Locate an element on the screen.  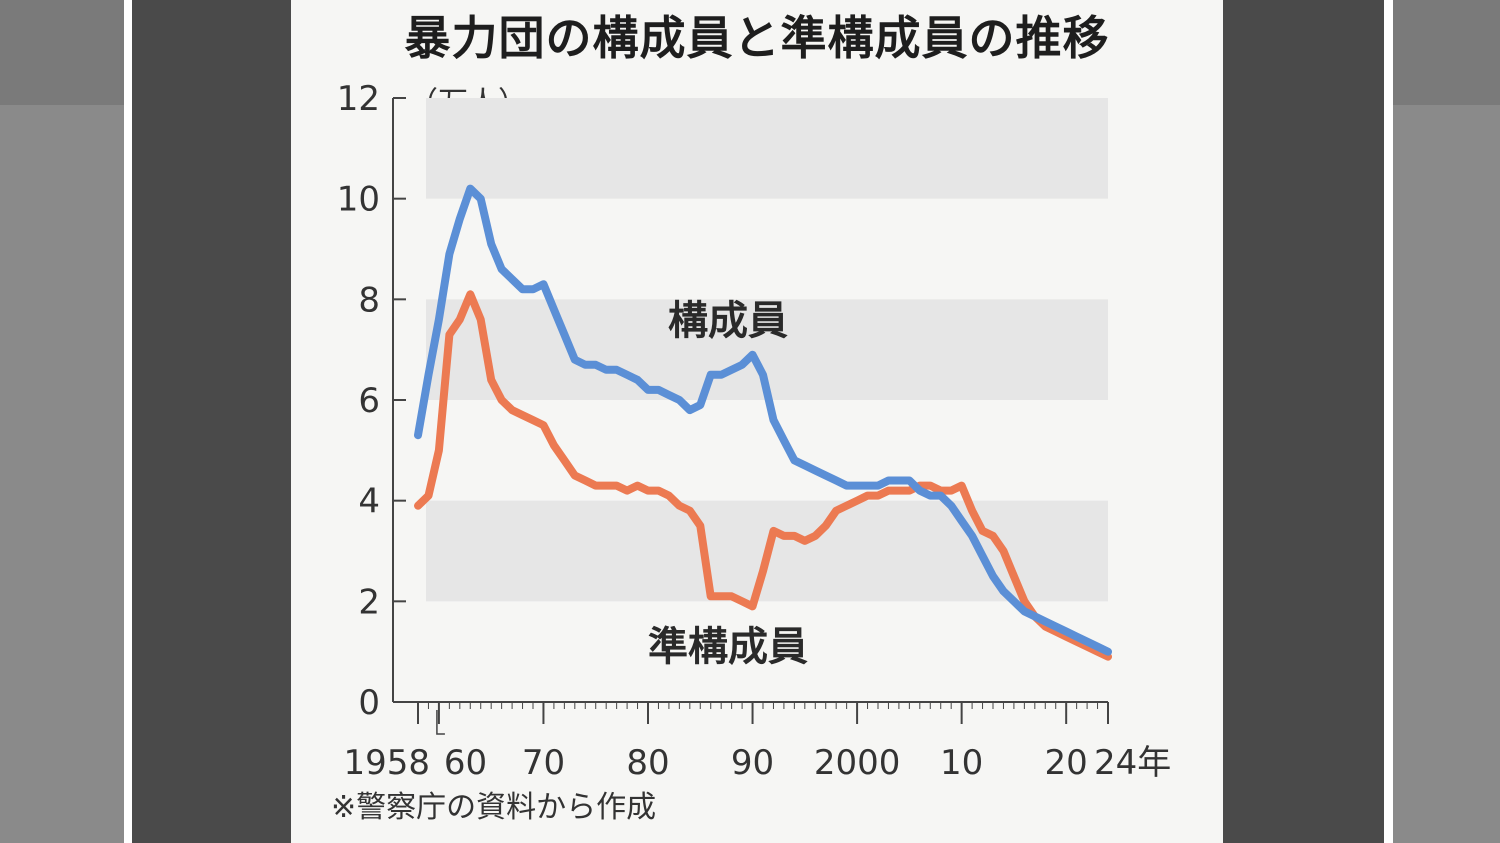
background-top-right is located at coordinates (1446, 52).